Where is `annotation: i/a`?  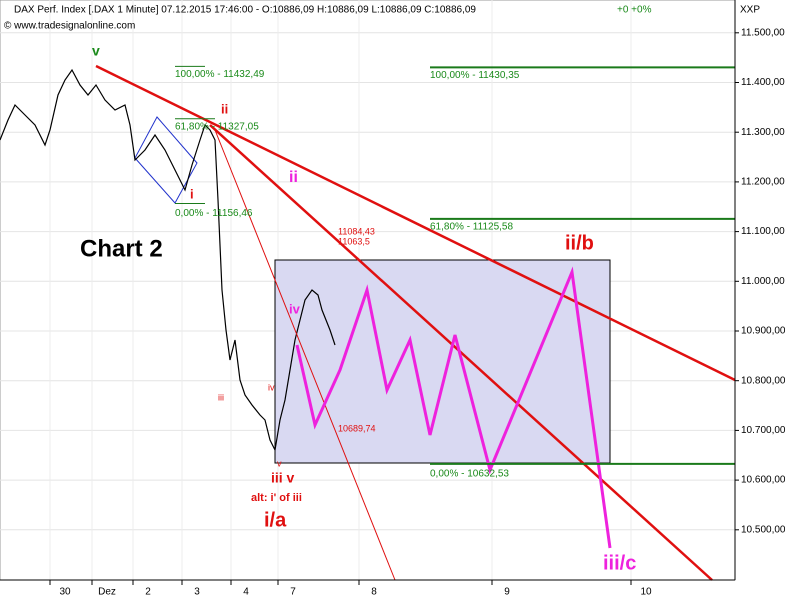
annotation: i/a is located at coordinates (275, 520).